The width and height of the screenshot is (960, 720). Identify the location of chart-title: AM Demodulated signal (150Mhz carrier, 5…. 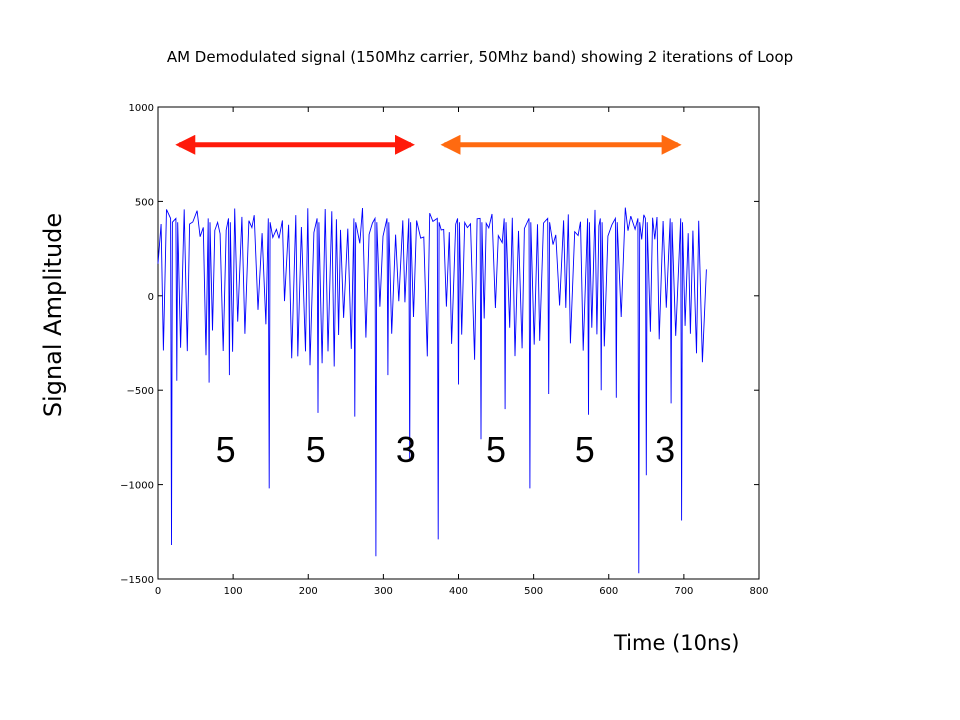
(480, 57).